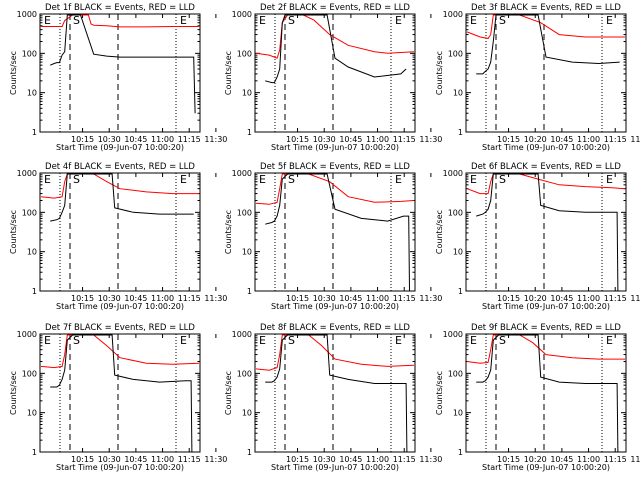 The image size is (640, 484). I want to click on chart-title: Det 1f BLACK = Events, RED = LLD, so click(120, 8).